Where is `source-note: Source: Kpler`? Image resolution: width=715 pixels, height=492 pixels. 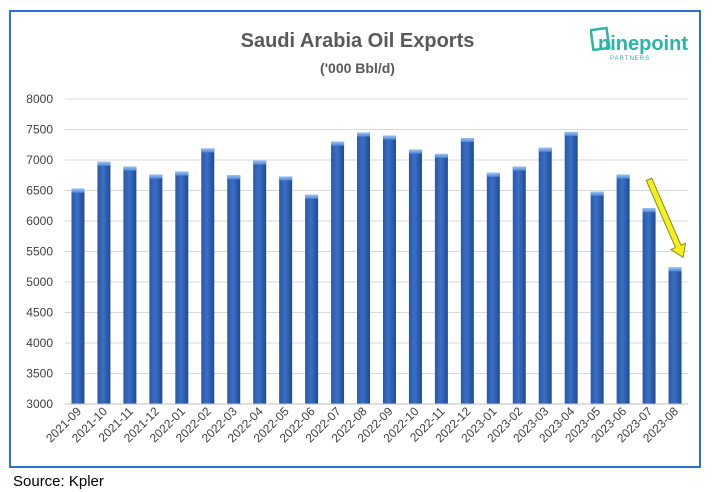 source-note: Source: Kpler is located at coordinates (58, 481).